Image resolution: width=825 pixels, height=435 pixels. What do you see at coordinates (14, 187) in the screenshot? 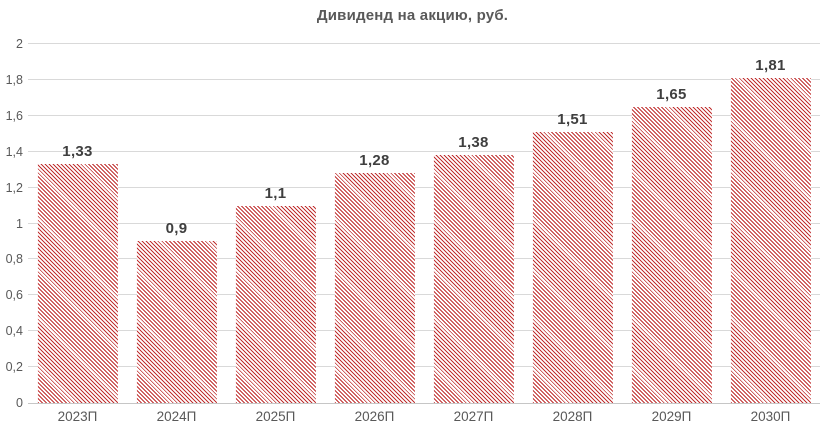
I see `y-axis-label: 1,2` at bounding box center [14, 187].